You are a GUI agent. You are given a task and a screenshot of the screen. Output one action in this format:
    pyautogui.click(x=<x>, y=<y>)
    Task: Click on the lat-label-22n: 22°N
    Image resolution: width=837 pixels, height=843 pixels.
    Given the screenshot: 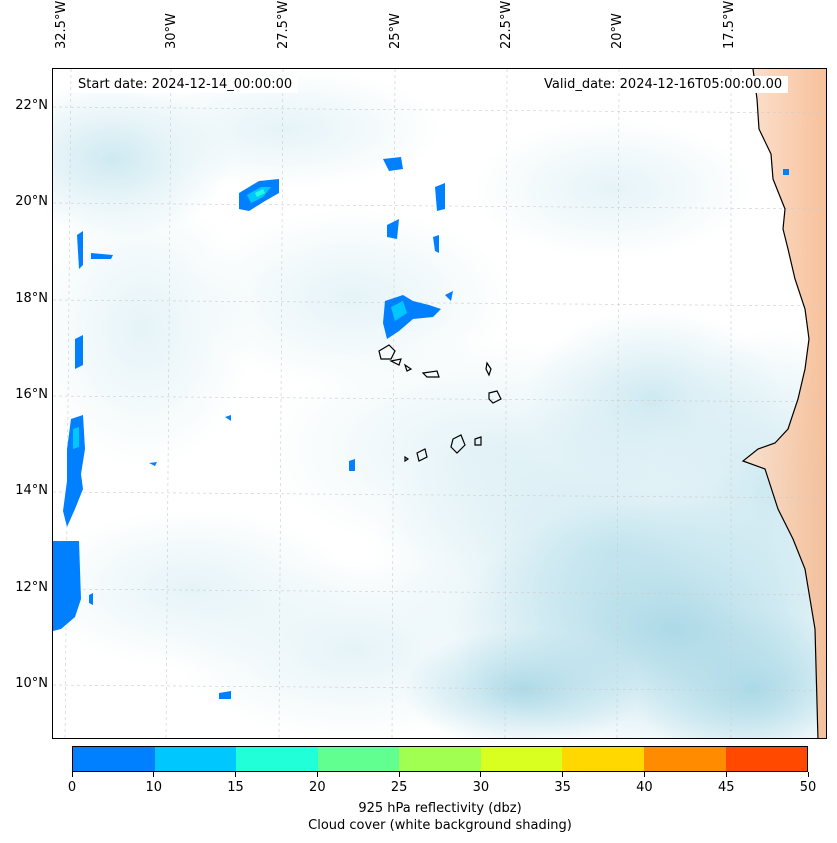 What is the action you would take?
    pyautogui.click(x=31, y=105)
    